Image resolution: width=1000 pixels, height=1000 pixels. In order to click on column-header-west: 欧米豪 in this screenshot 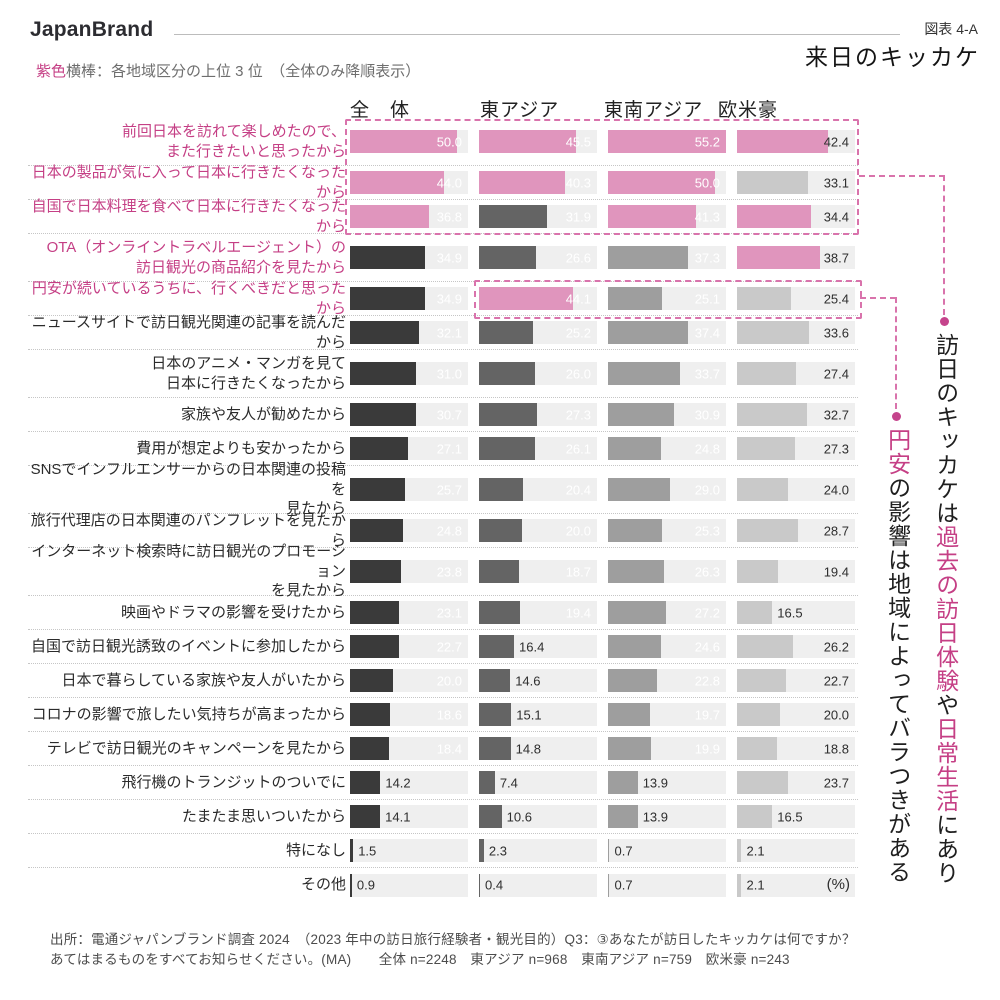, I will do `click(748, 110)`.